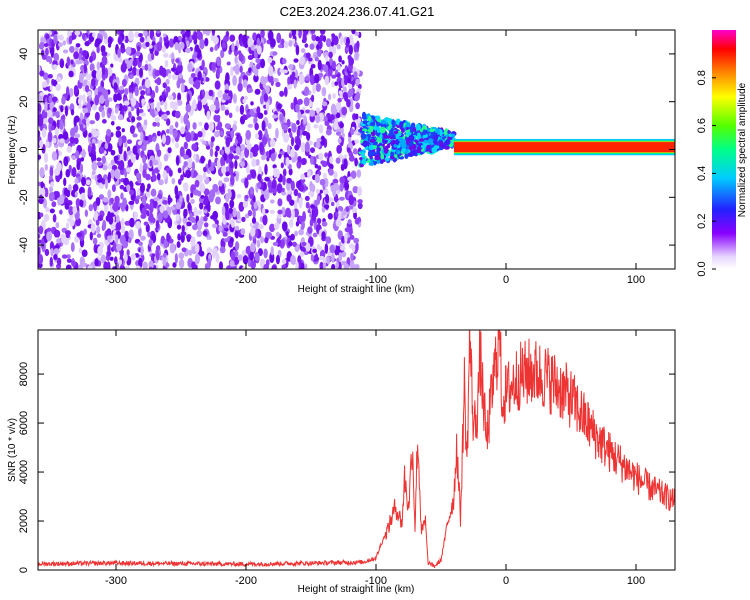  I want to click on spectrogram-xtick-label: -100, so click(376, 280).